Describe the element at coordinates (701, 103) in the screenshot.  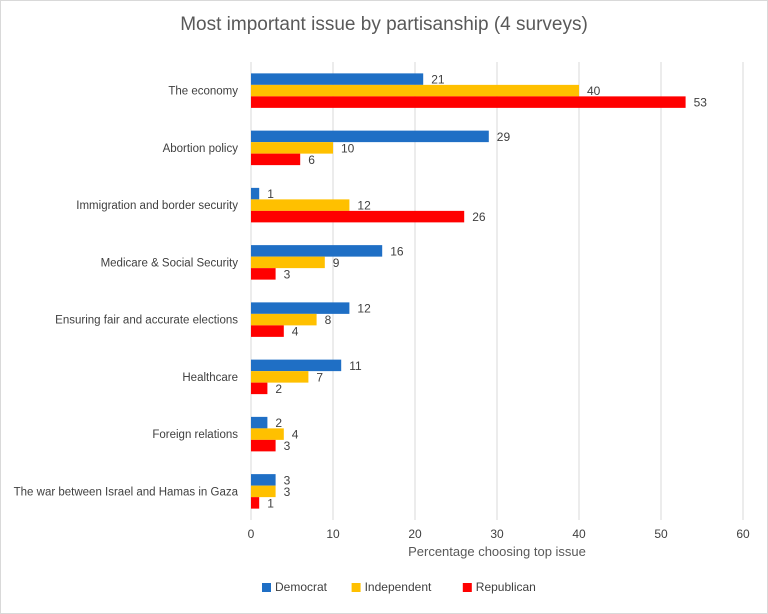
I see `data-label-republican: 53` at that location.